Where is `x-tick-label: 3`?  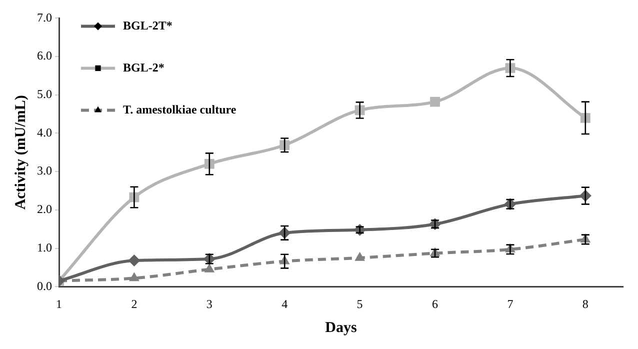
x-tick-label: 3 is located at coordinates (209, 303).